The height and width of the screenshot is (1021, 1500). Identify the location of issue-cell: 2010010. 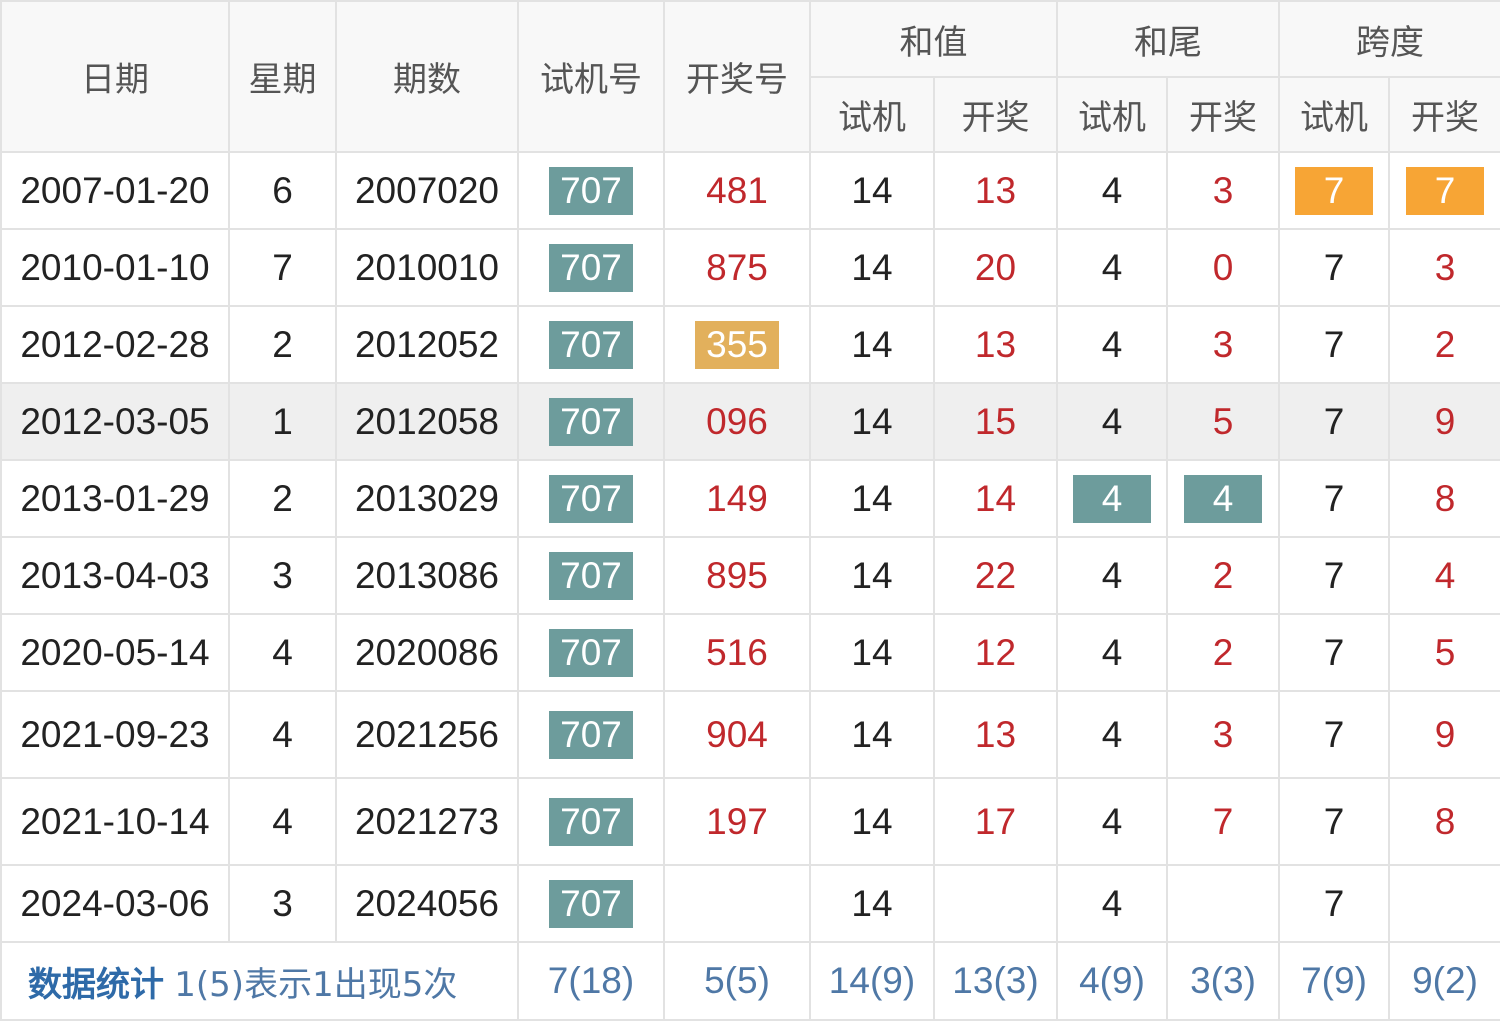
(427, 267).